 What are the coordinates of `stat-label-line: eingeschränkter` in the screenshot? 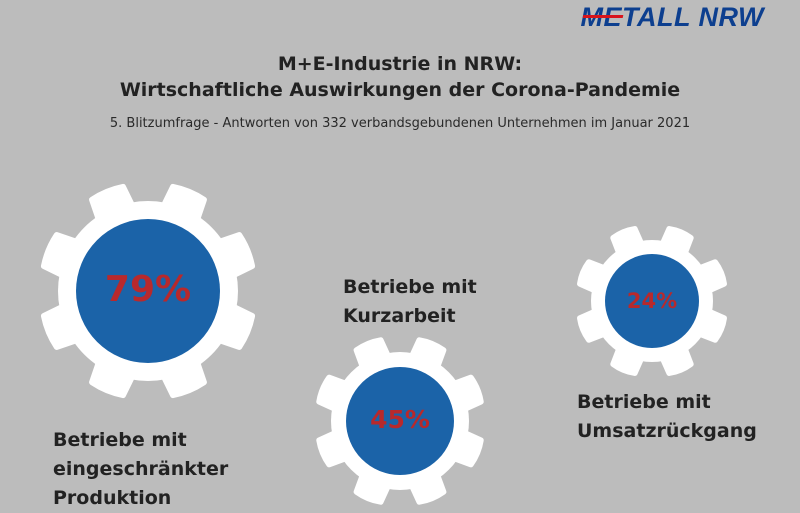 It's located at (141, 469).